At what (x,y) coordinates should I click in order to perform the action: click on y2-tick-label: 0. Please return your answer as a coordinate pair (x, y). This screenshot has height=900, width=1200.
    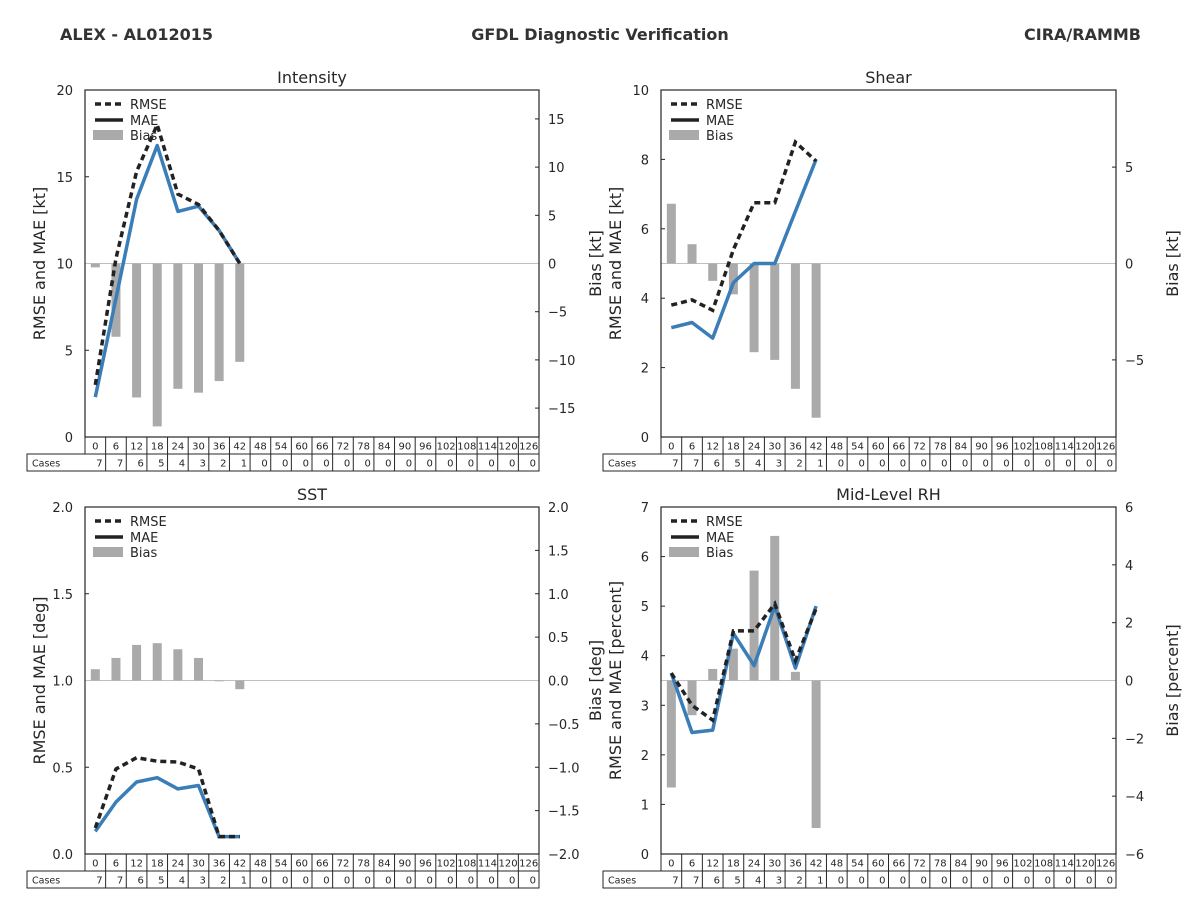
    Looking at the image, I should click on (552, 265).